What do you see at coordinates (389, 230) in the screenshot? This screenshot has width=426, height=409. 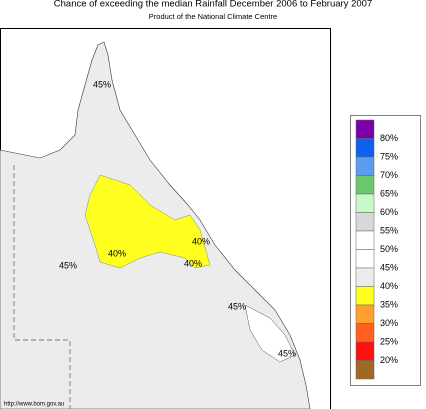 I see `legend-label: 55%` at bounding box center [389, 230].